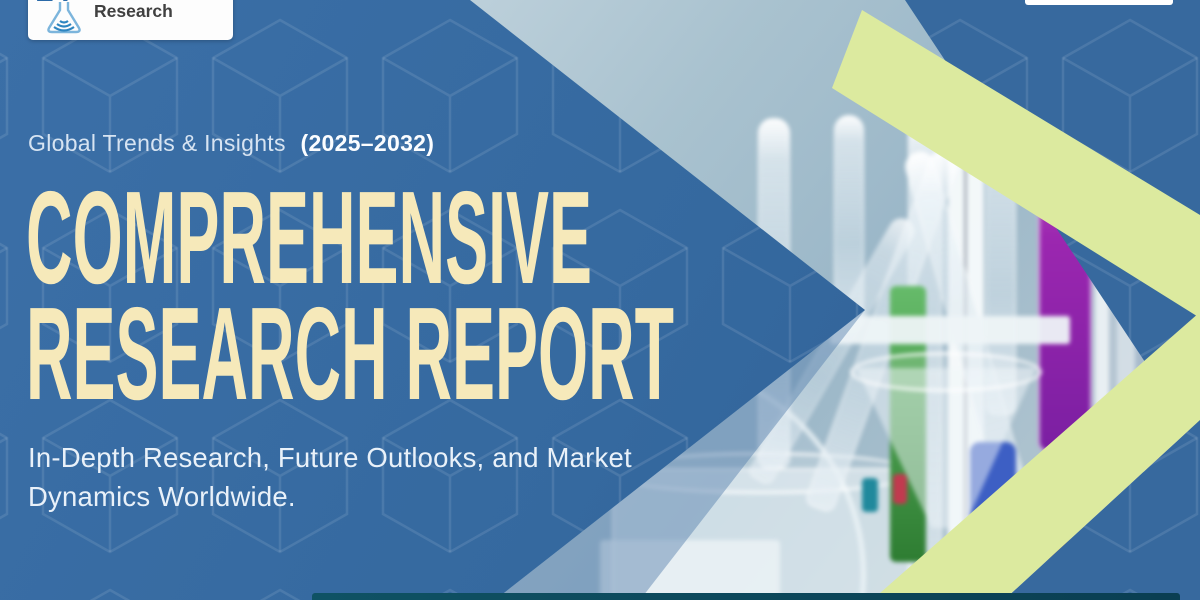 This screenshot has height=600, width=1200. I want to click on logo-name-line1: Chemical, so click(133, 1).